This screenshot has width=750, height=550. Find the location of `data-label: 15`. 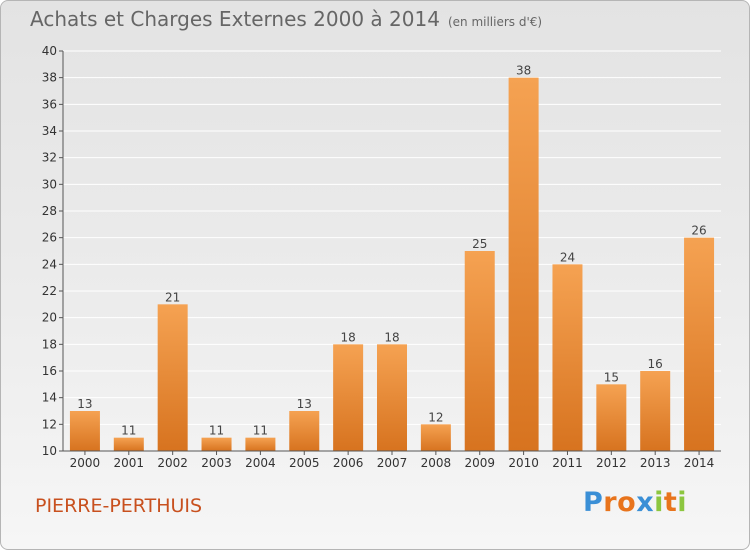

data-label: 15 is located at coordinates (611, 377).